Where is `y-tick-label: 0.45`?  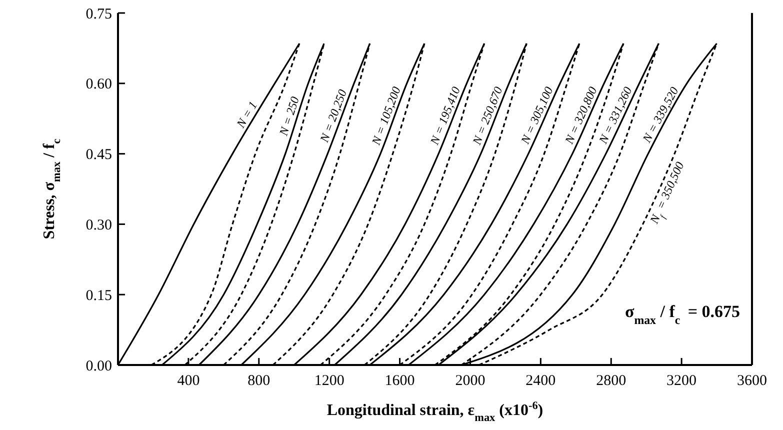 y-tick-label: 0.45 is located at coordinates (99, 155).